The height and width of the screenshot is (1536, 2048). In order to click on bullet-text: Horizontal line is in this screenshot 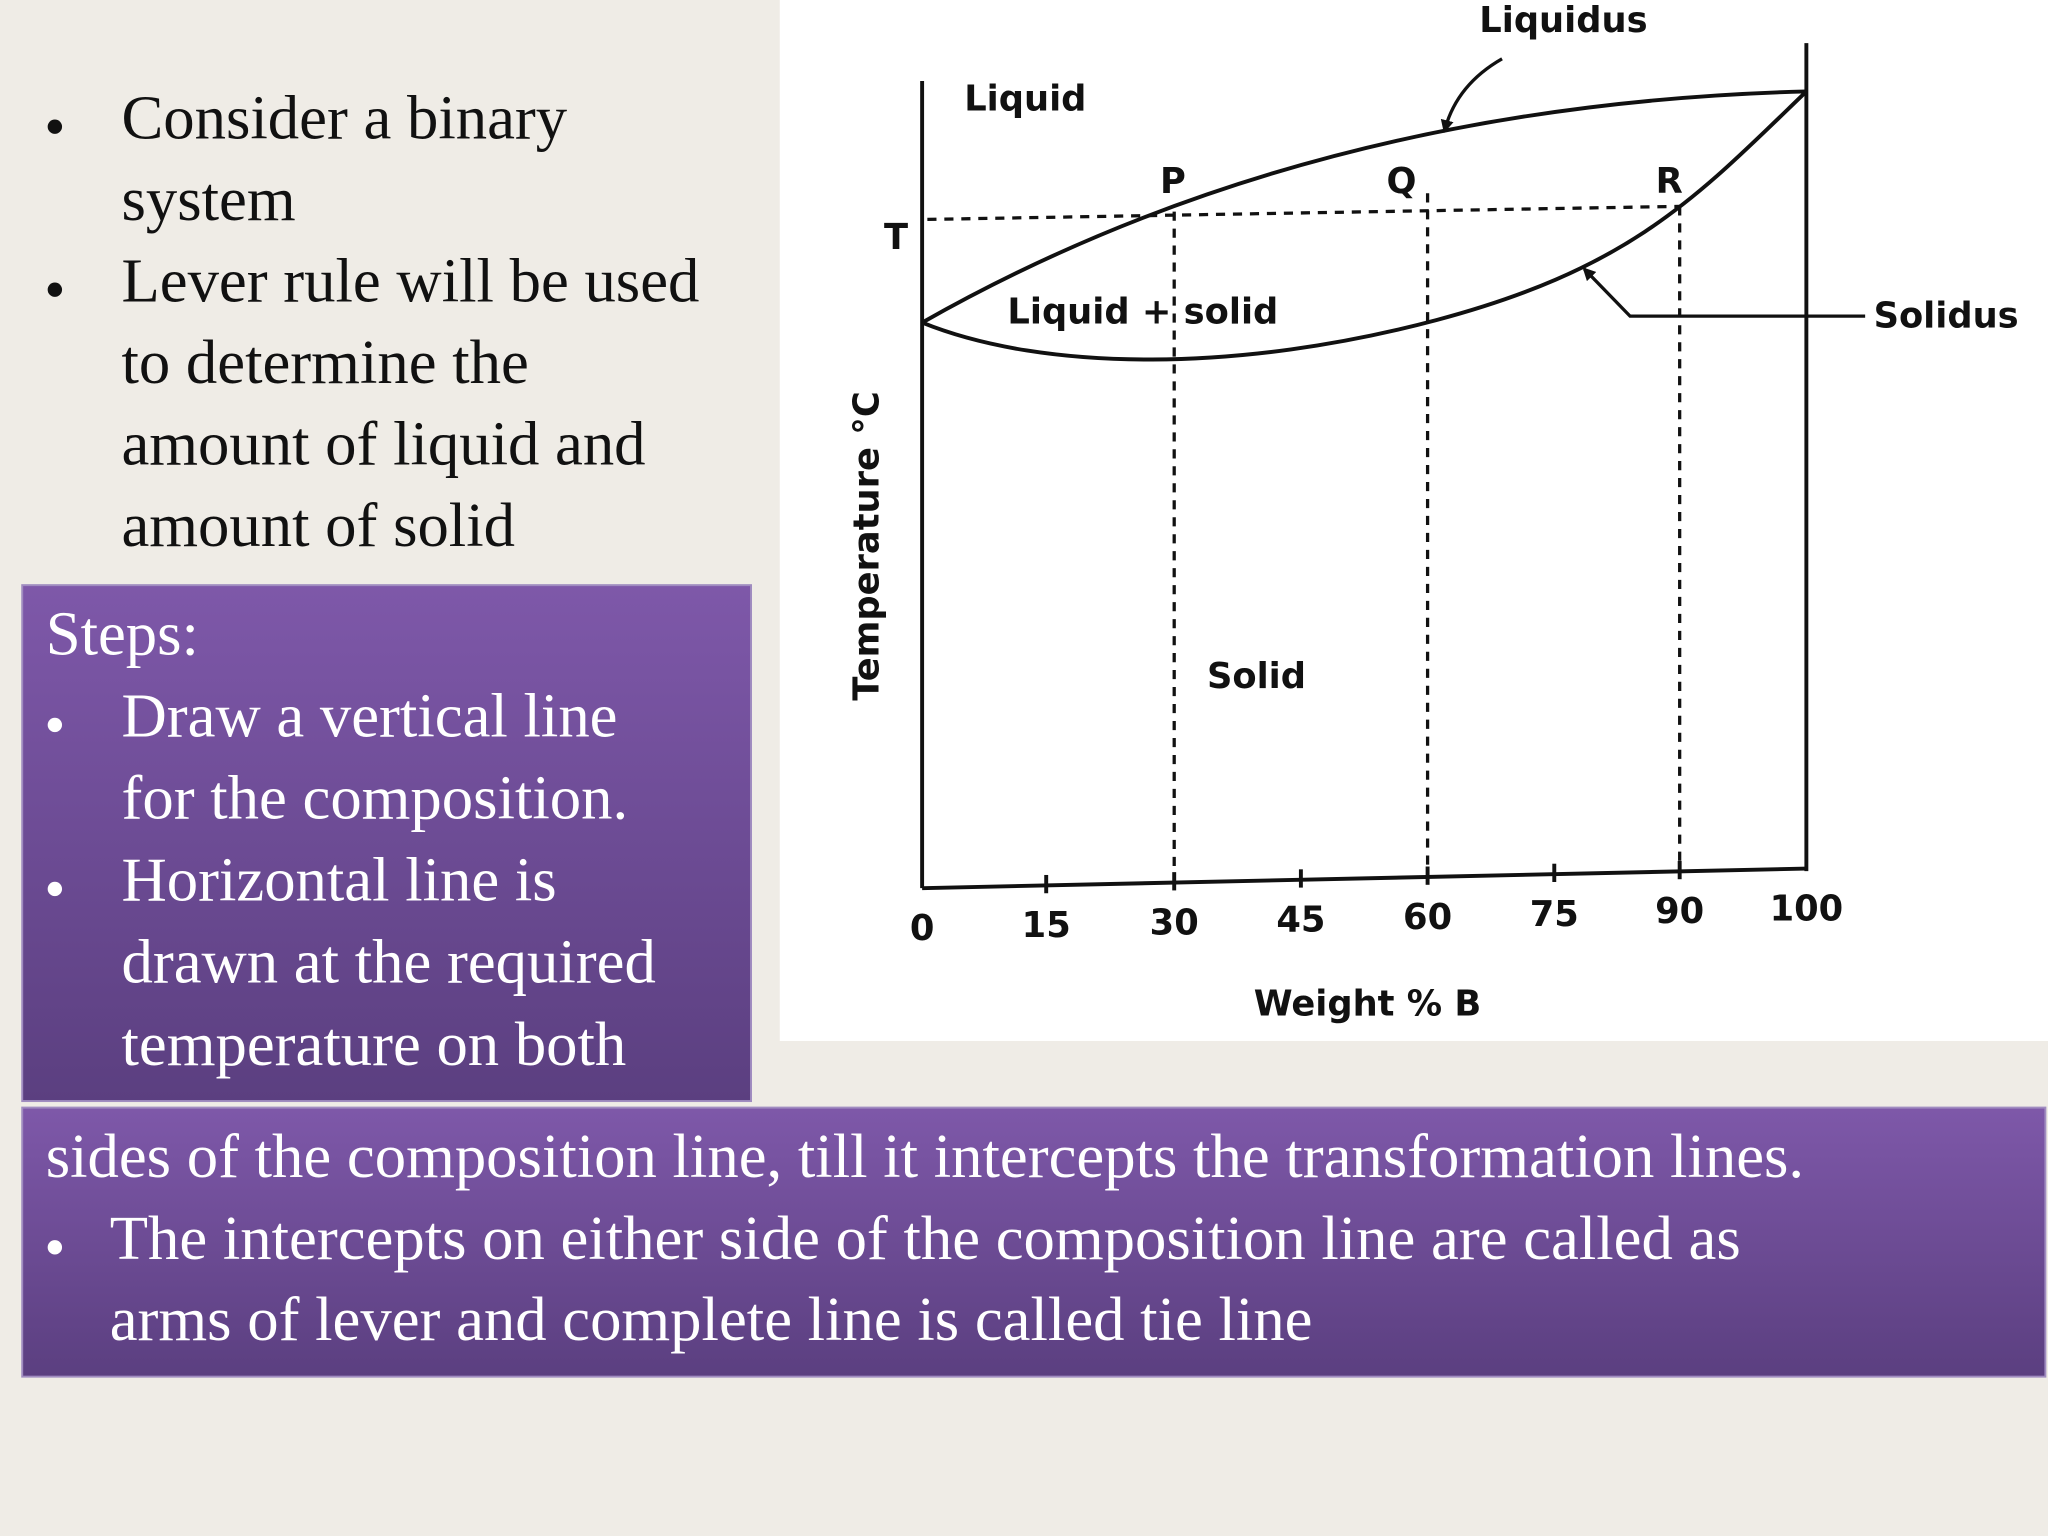, I will do `click(338, 880)`.